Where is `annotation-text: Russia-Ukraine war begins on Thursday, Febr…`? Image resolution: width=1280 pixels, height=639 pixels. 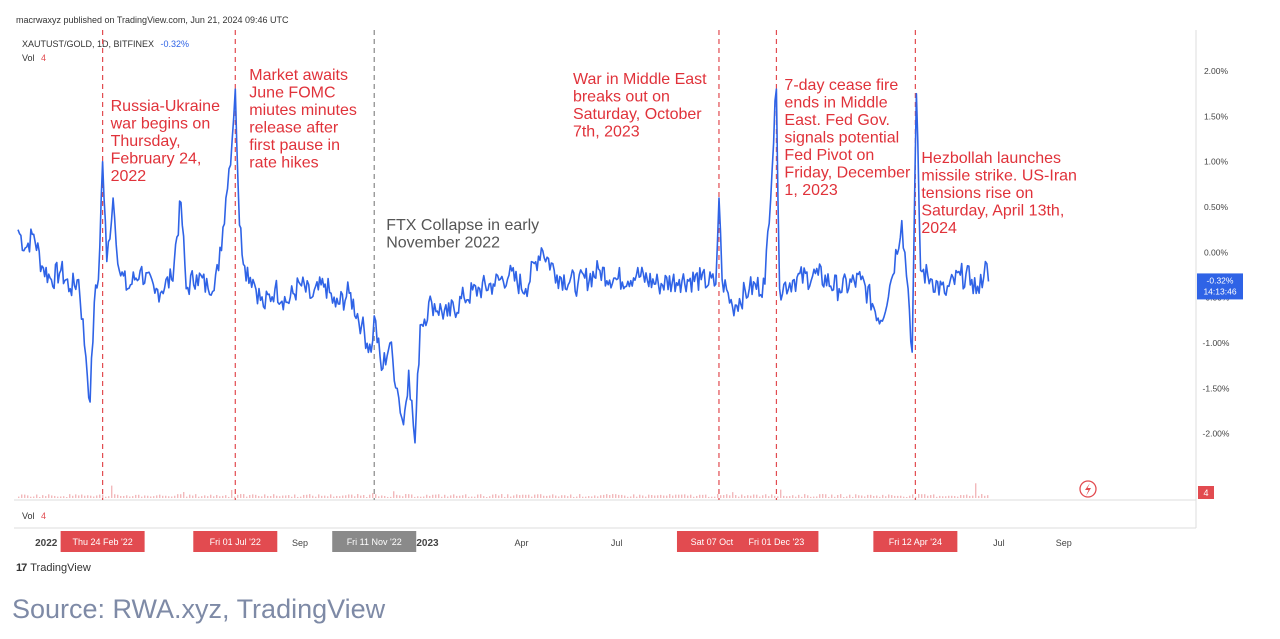
annotation-text: Russia-Ukraine war begins on Thursday, Febr… is located at coordinates (165, 141).